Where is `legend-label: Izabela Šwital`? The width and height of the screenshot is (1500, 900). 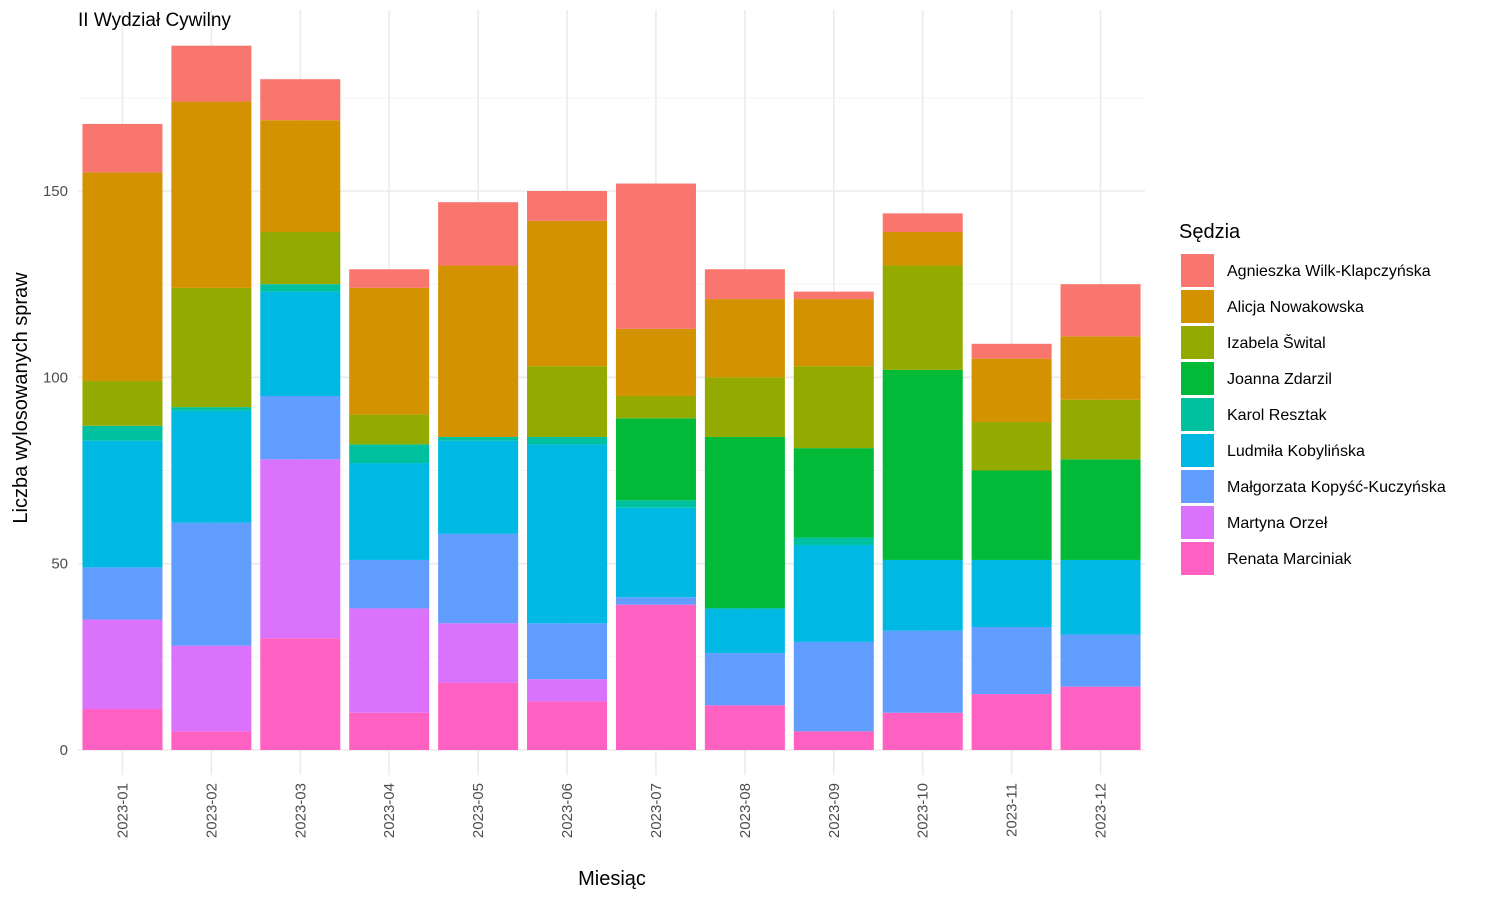 legend-label: Izabela Šwital is located at coordinates (1276, 342).